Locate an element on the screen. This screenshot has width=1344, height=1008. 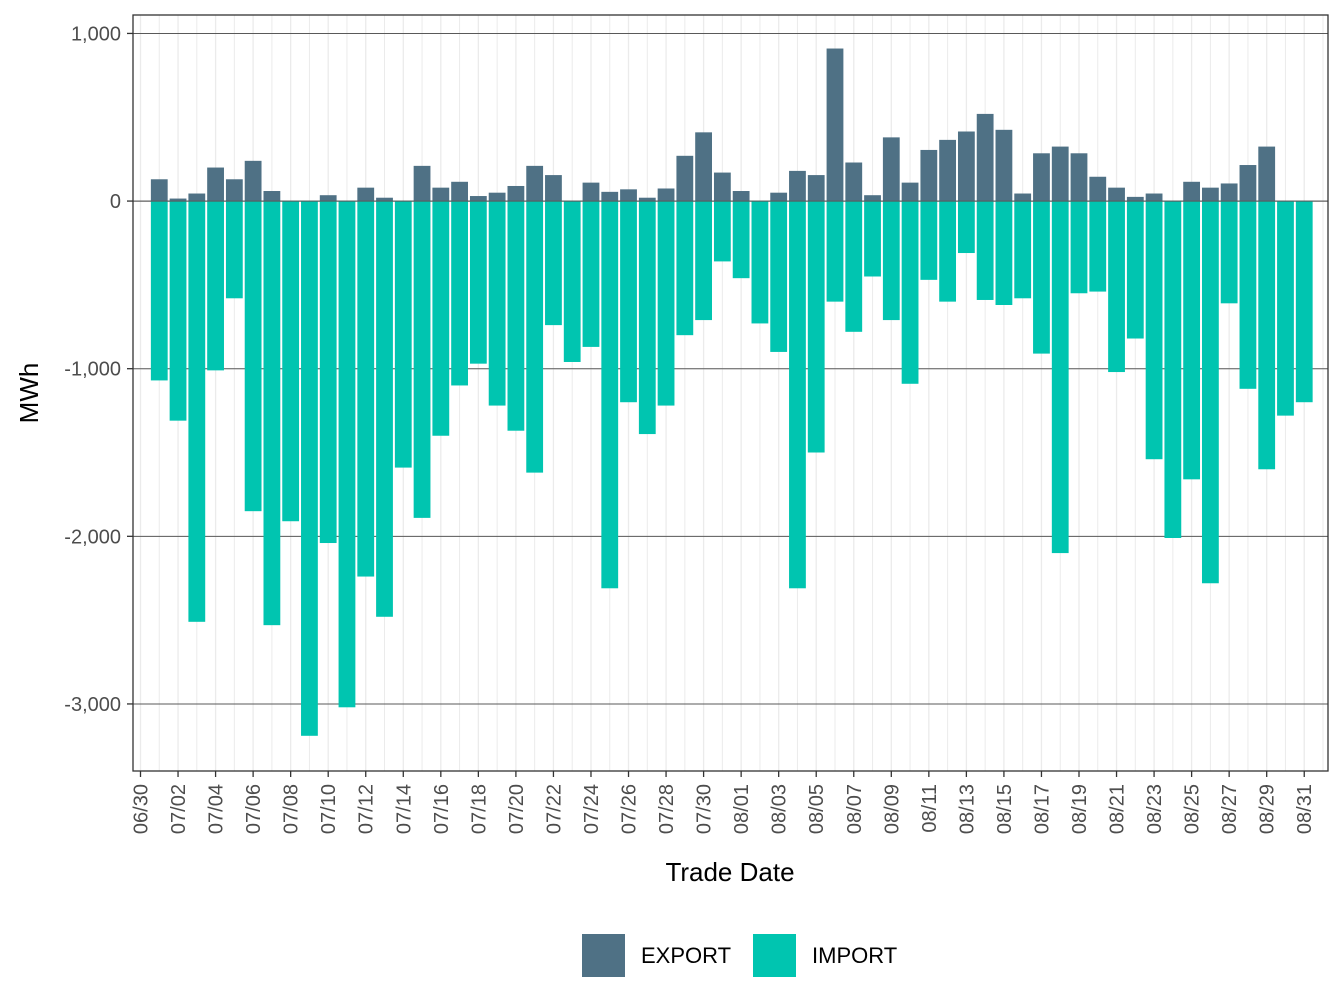
y-tick-label: 1,000 is located at coordinates (96, 34).